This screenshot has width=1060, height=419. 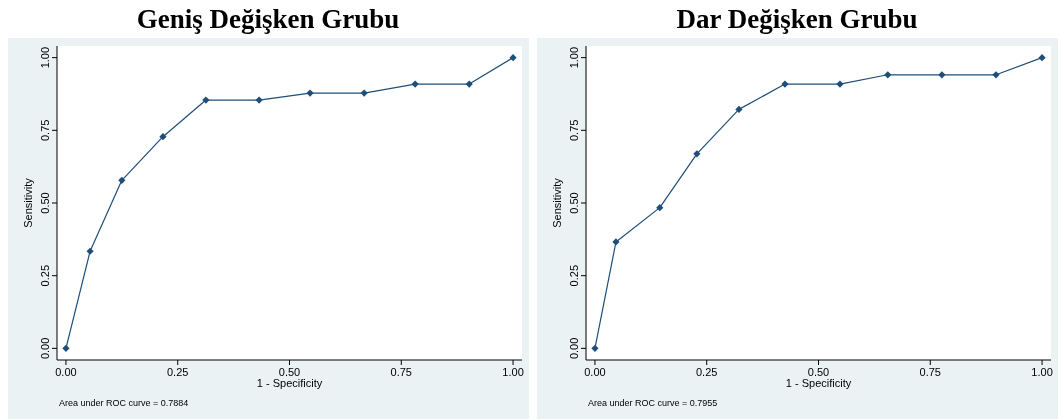 I want to click on text: Area under ROC curve = 0.7955, so click(x=653, y=403).